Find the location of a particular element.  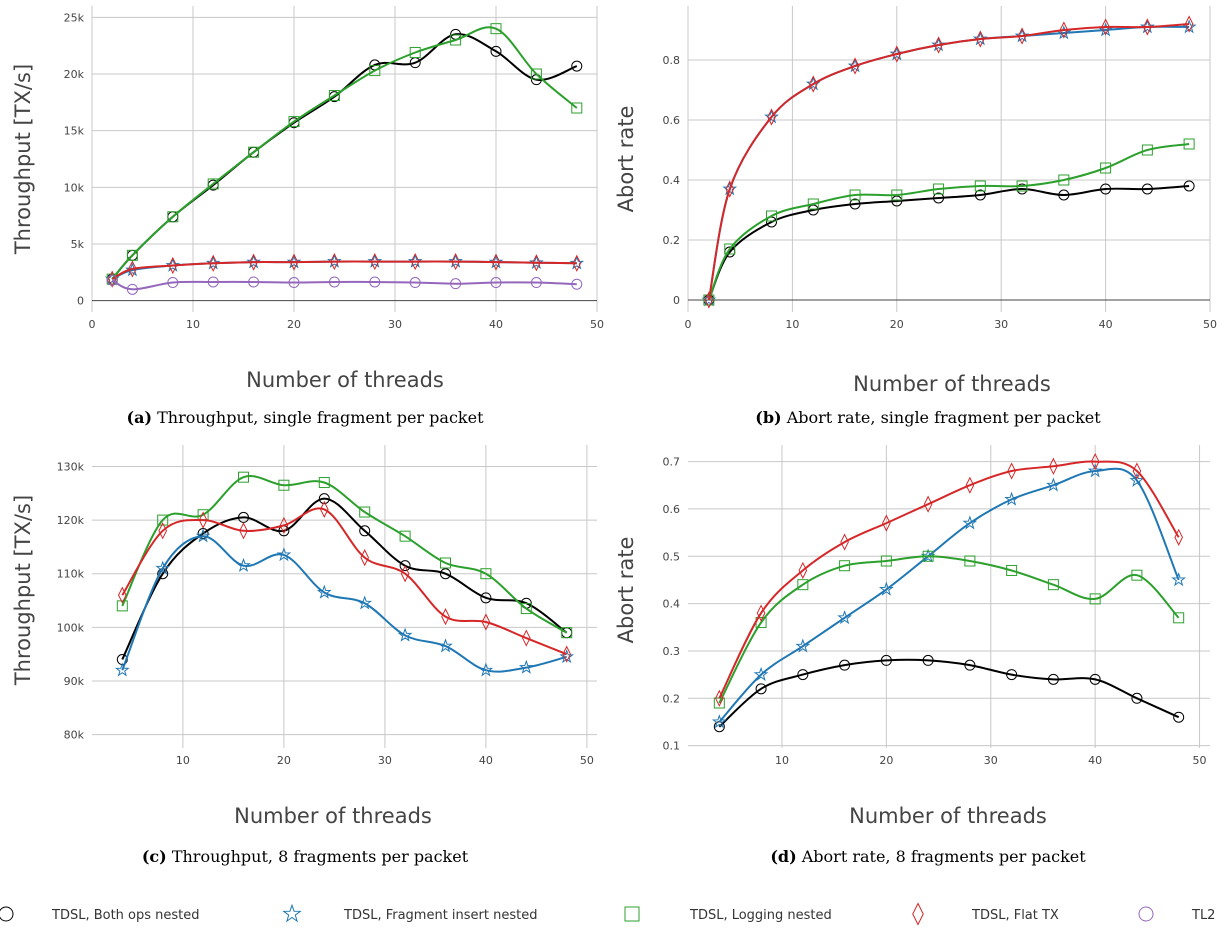

x-tick-label: 10 is located at coordinates (792, 324).